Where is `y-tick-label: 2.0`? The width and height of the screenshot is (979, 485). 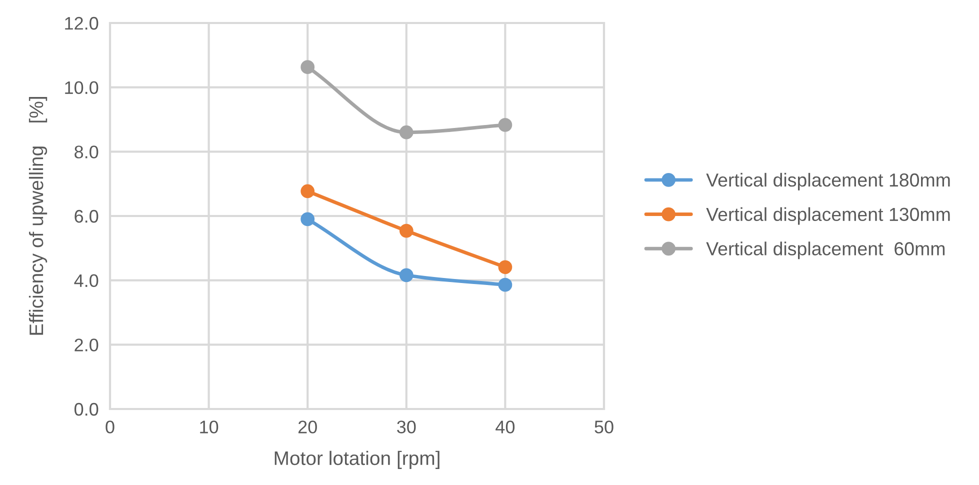 y-tick-label: 2.0 is located at coordinates (86, 345).